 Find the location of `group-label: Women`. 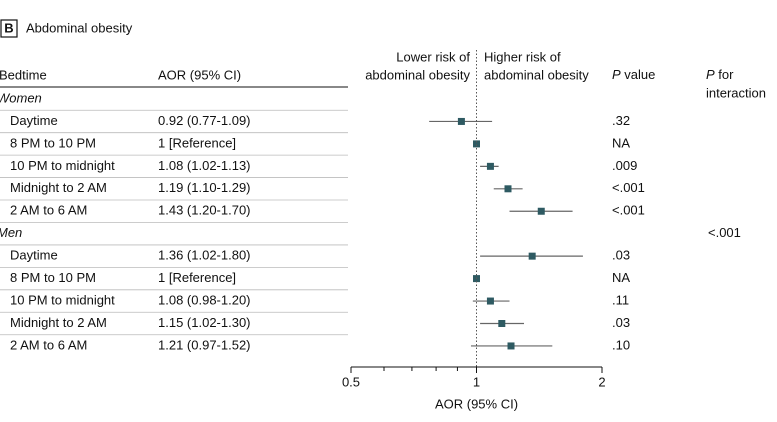

group-label: Women is located at coordinates (21, 97).